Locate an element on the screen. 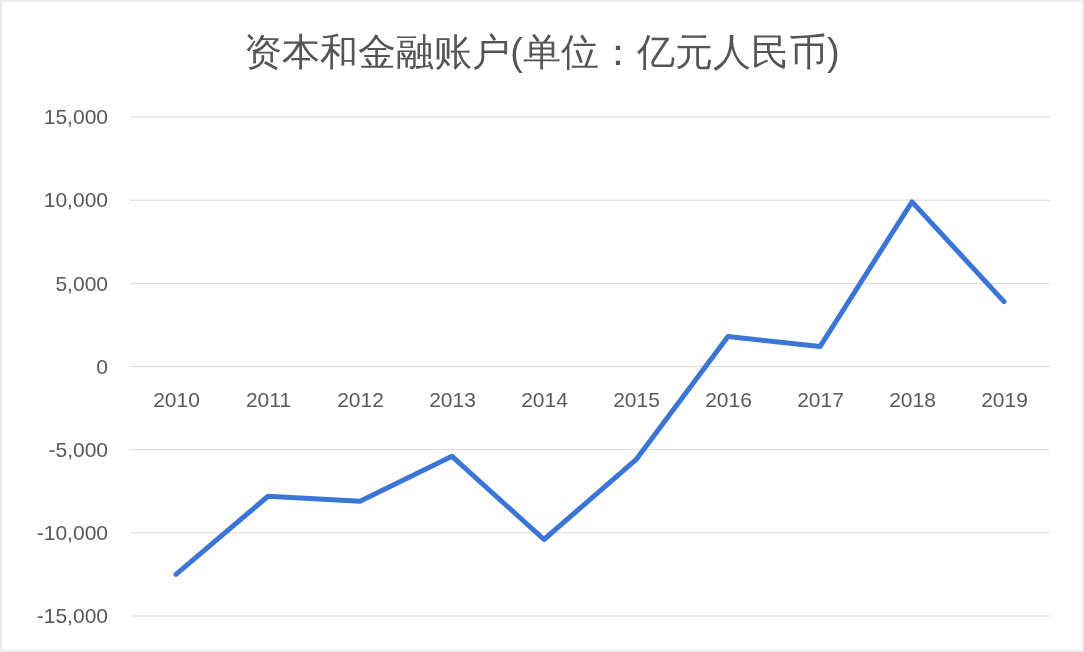 The height and width of the screenshot is (652, 1084). x-tick-label: 2018 is located at coordinates (912, 400).